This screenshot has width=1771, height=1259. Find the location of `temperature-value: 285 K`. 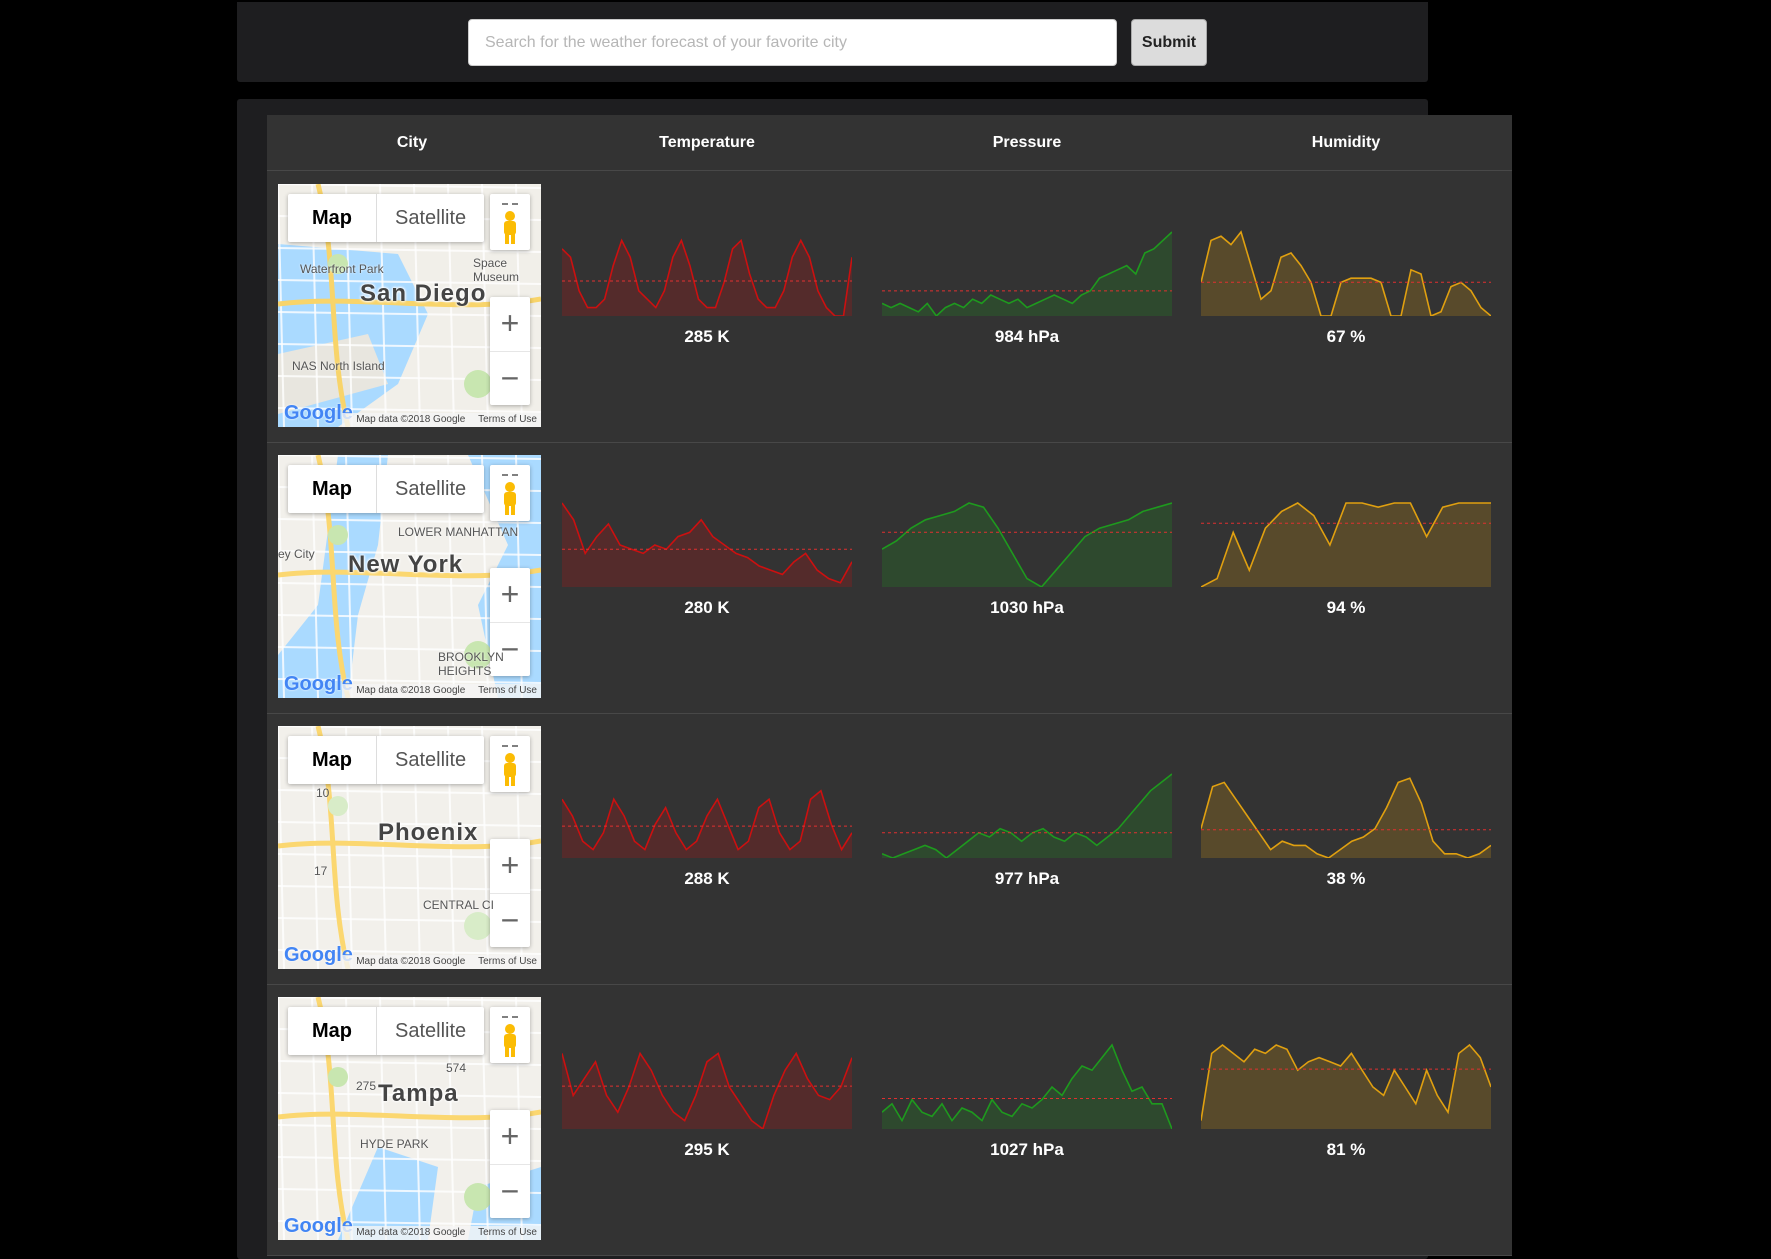

temperature-value: 285 K is located at coordinates (707, 336).